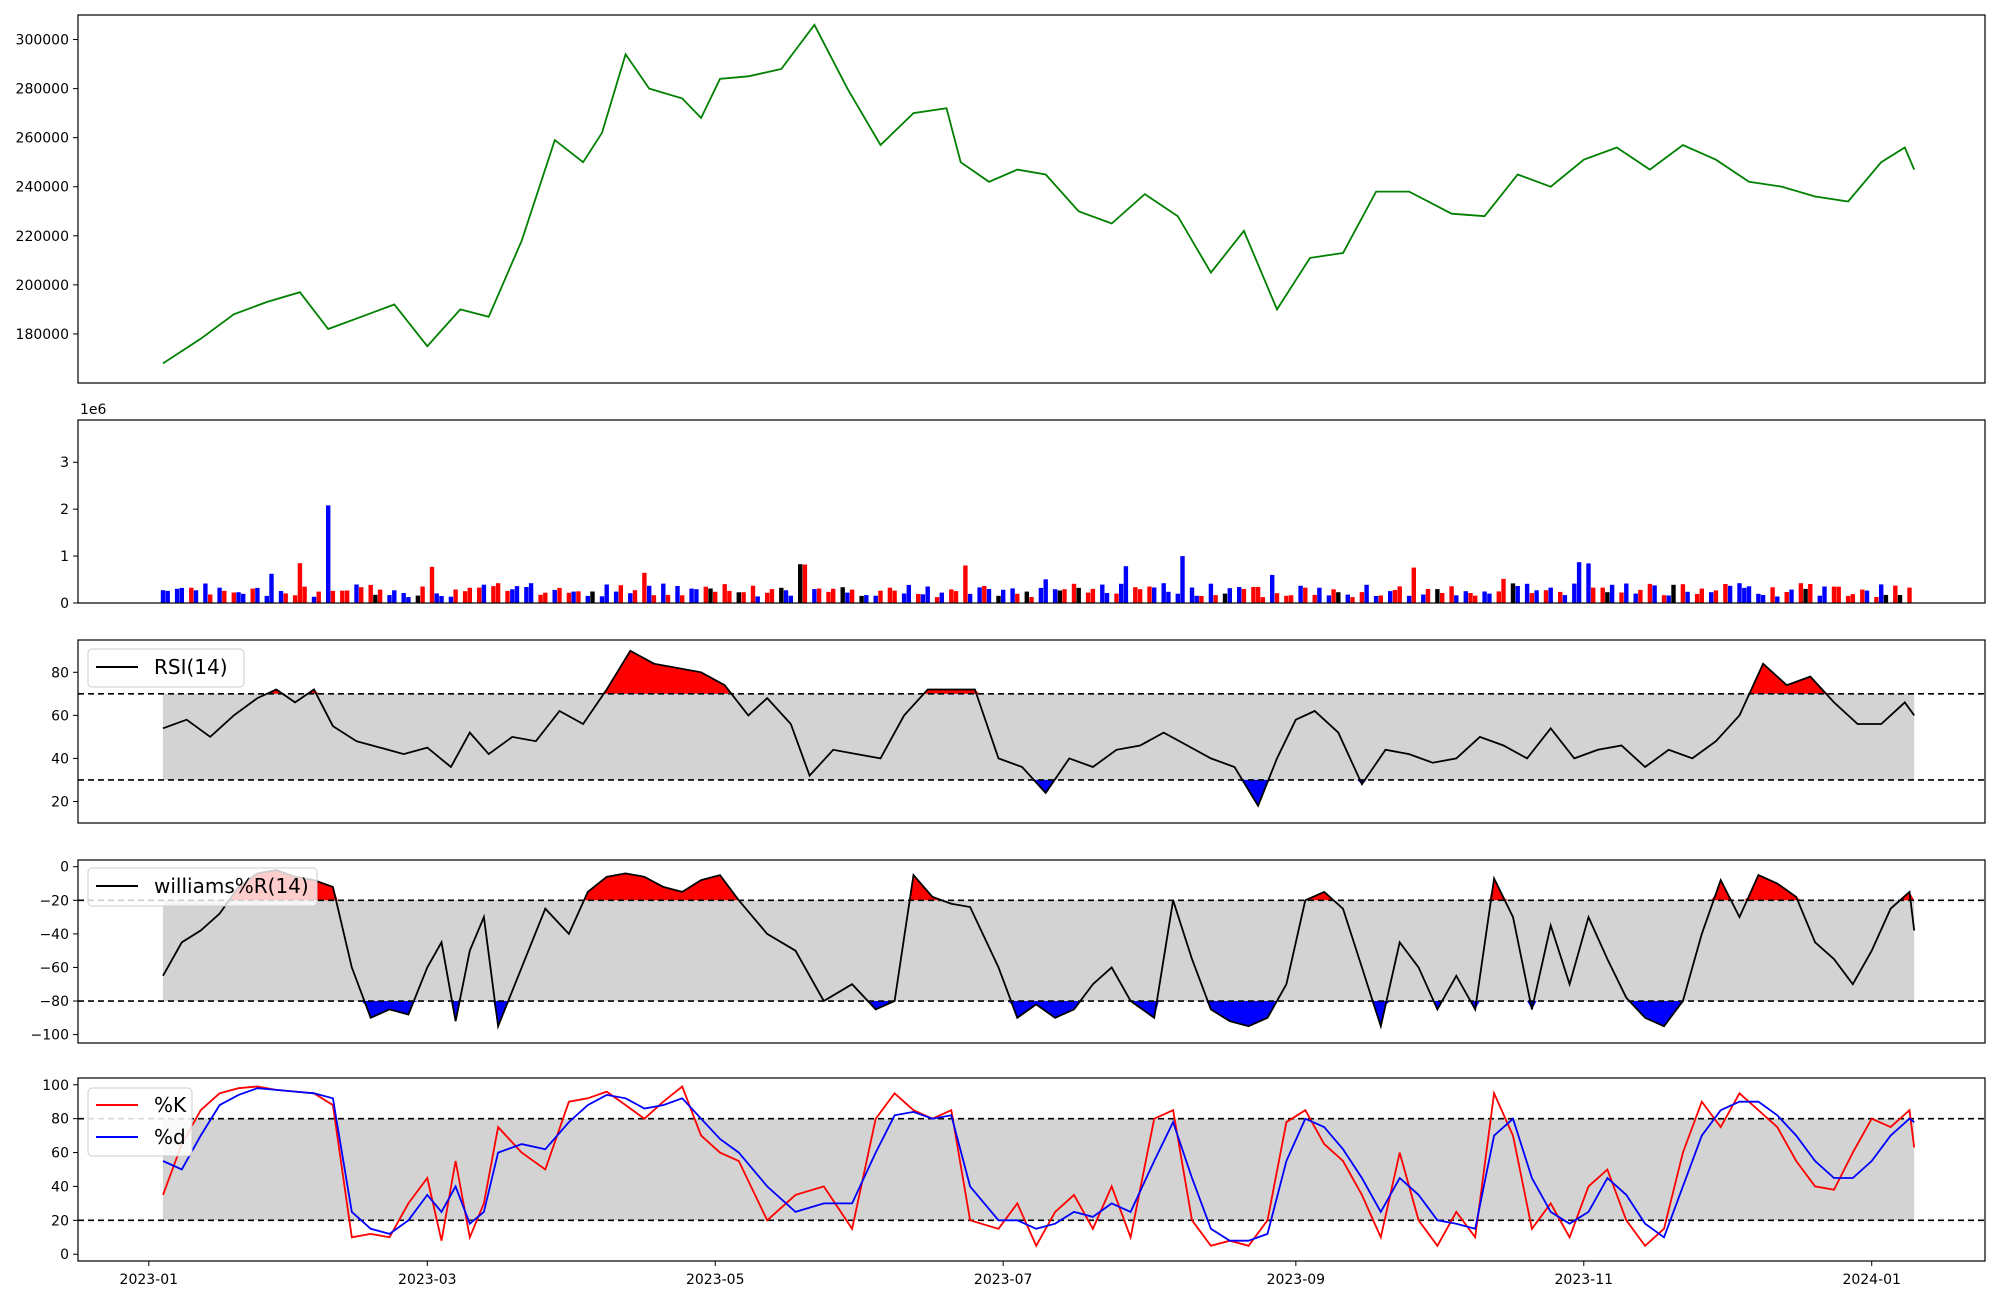 This screenshot has width=2000, height=1300. What do you see at coordinates (60, 1120) in the screenshot?
I see `stochastic-ytick-label: 80` at bounding box center [60, 1120].